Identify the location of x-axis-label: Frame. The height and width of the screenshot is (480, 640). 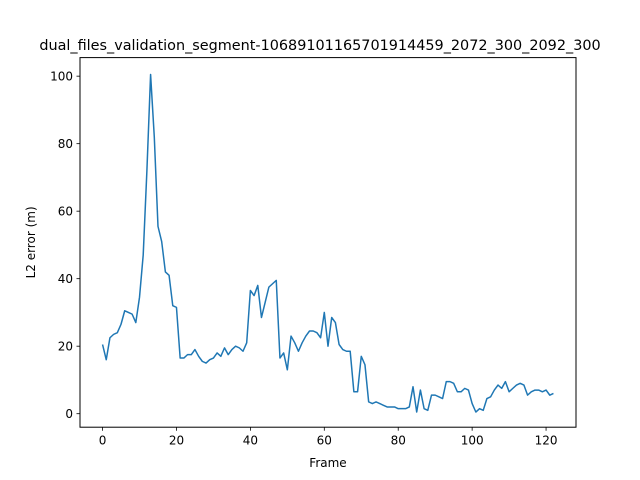
(327, 463).